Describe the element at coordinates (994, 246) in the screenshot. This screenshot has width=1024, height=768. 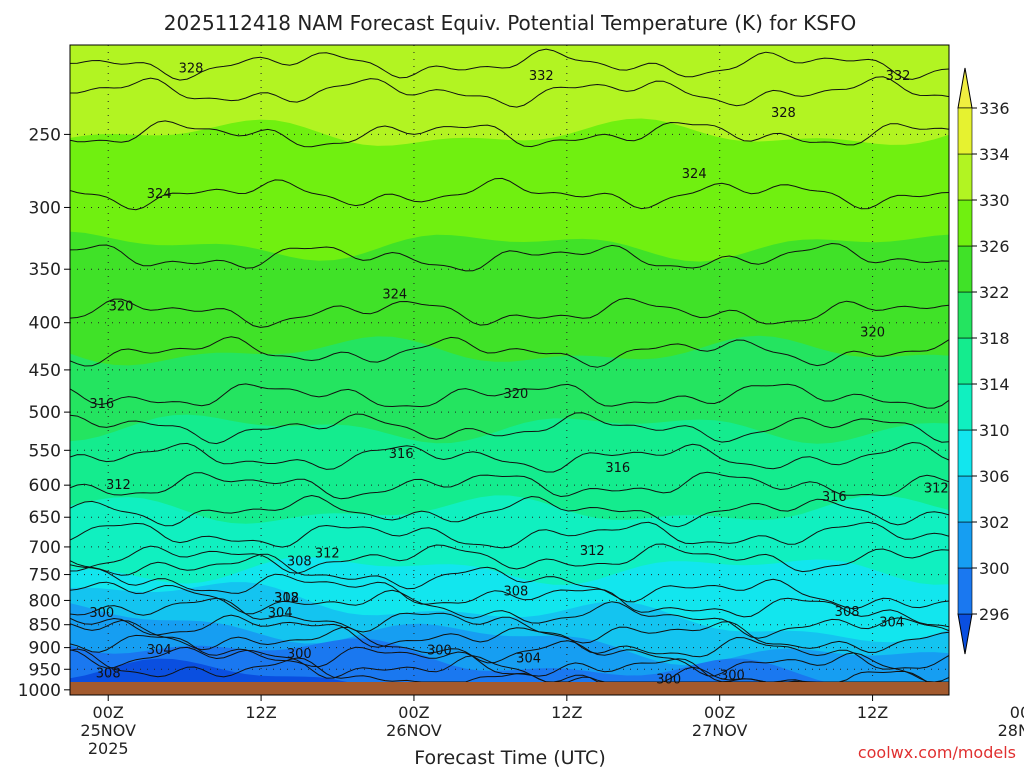
I see `colorbar-label: 326` at that location.